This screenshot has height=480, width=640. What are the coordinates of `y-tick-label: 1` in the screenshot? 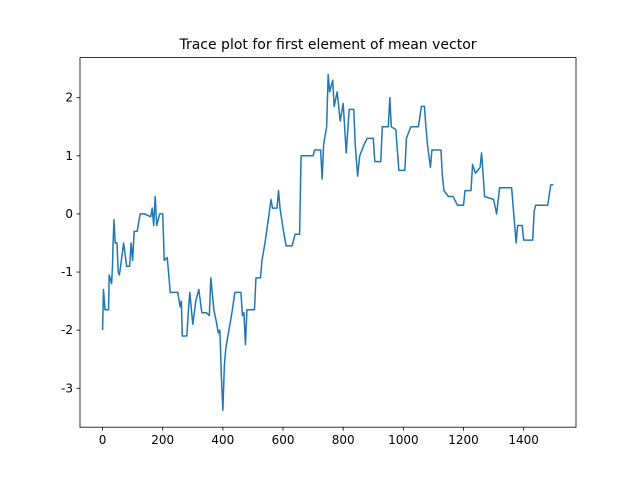 It's located at (69, 156).